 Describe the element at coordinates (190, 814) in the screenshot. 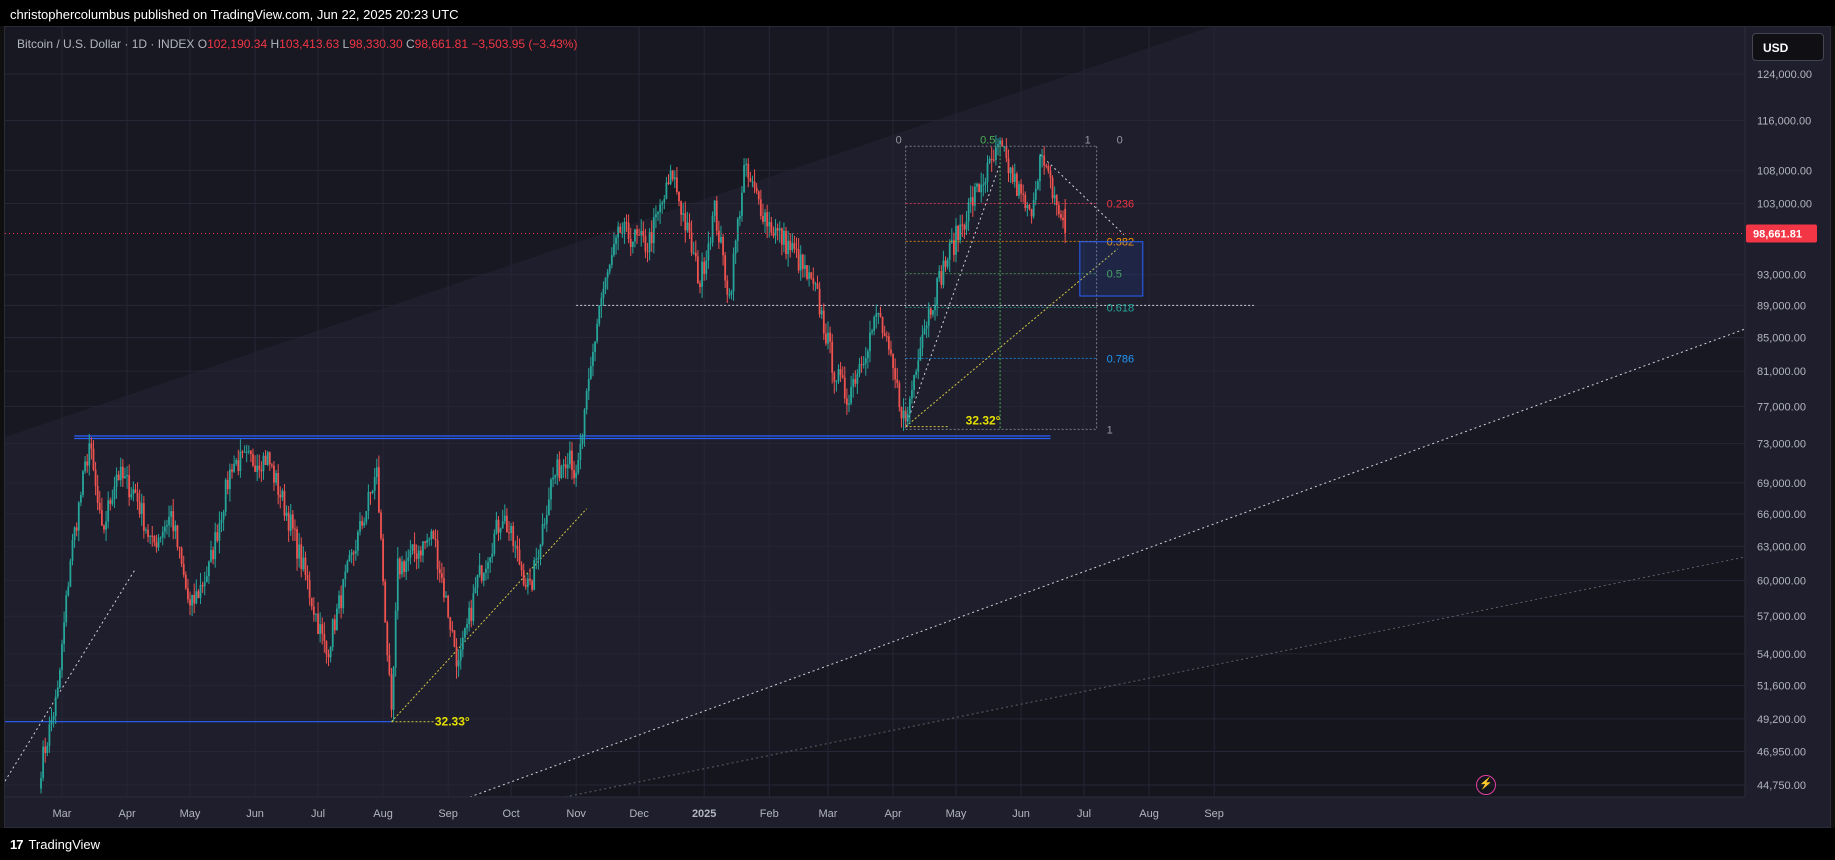

I see `time-tick-label: May` at that location.